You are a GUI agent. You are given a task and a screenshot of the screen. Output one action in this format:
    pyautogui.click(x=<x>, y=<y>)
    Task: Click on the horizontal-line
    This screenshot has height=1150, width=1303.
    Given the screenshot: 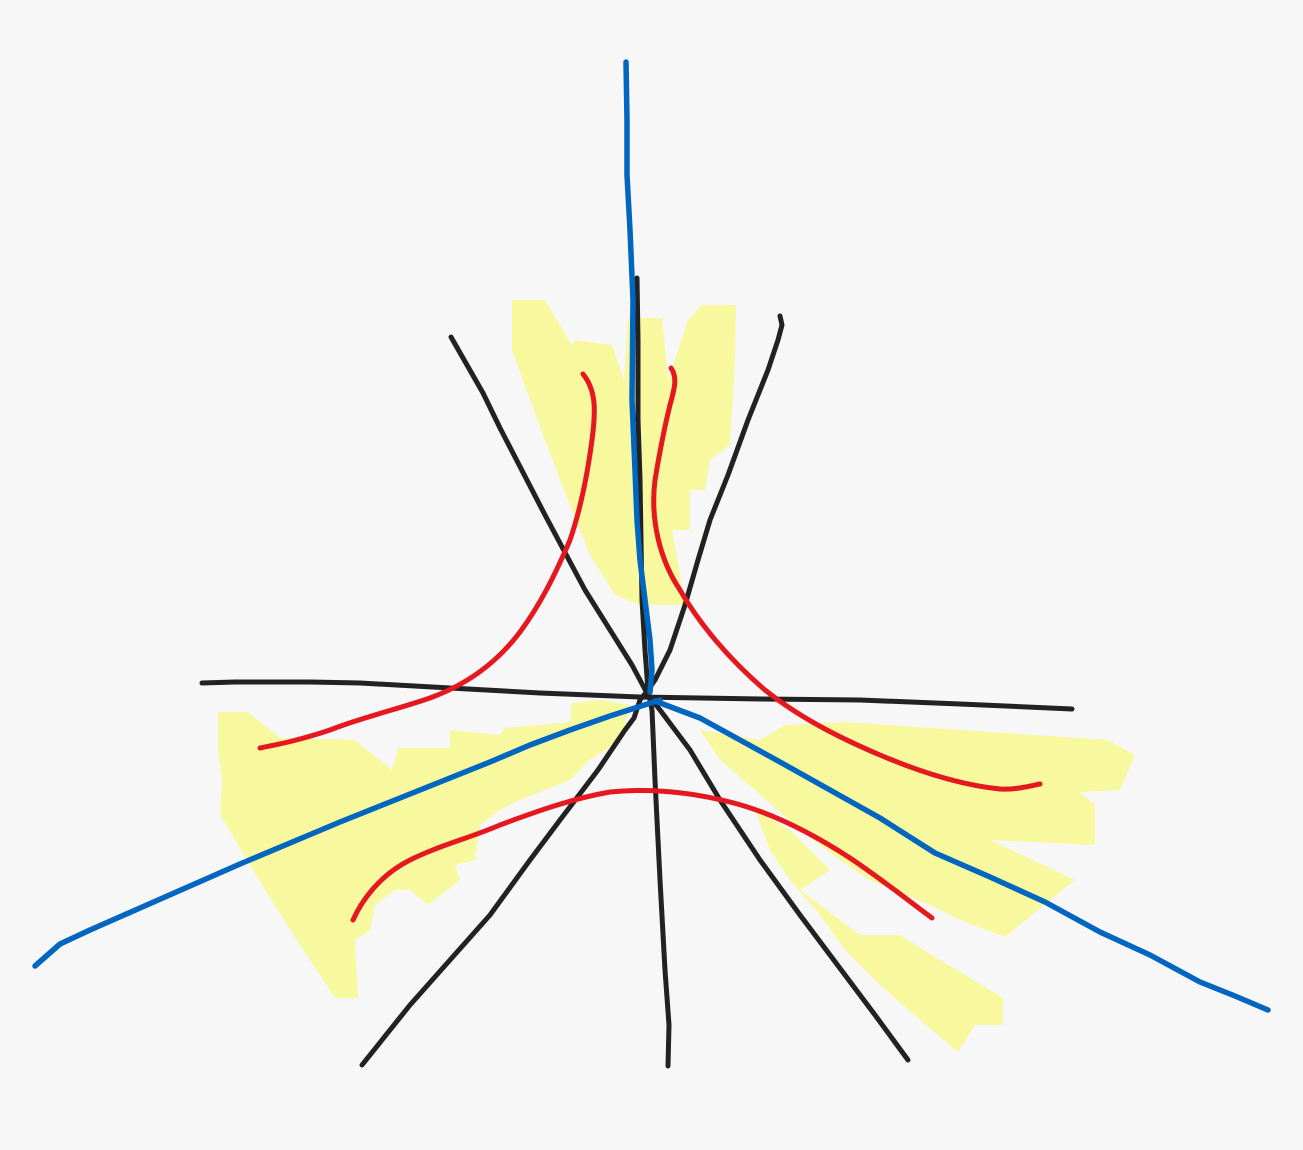 What is the action you would take?
    pyautogui.click(x=637, y=695)
    